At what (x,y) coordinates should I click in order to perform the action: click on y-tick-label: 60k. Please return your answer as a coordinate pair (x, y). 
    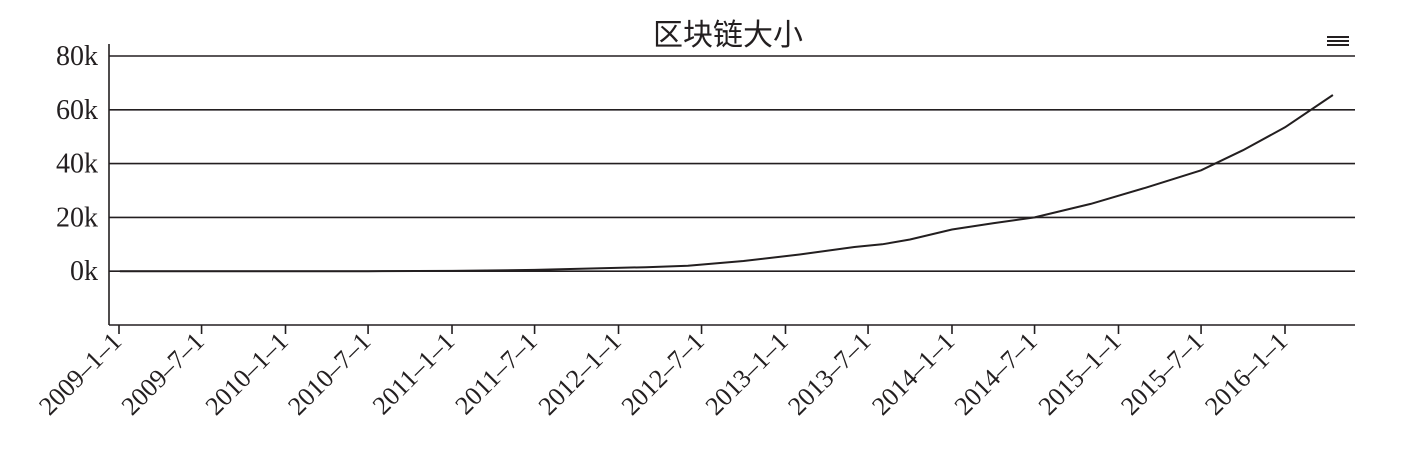
    Looking at the image, I should click on (77, 110).